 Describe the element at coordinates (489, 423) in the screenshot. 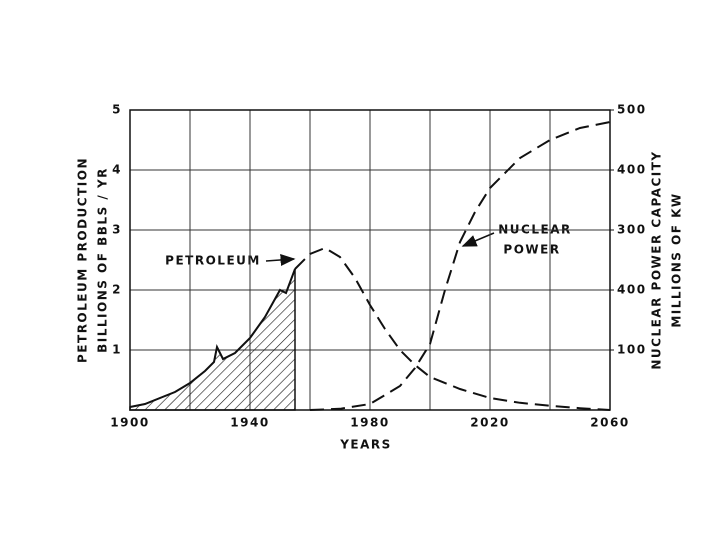

I see `x-tick-label: 2020` at that location.